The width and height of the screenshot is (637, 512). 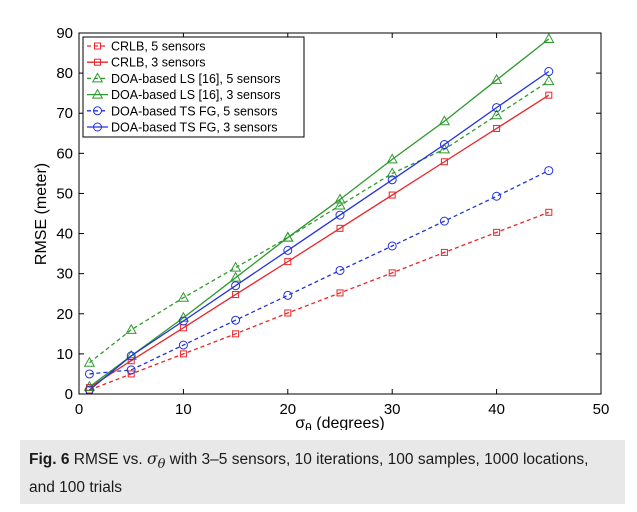 I want to click on legend-entry: CRLB, 5 sensors, so click(x=146, y=47).